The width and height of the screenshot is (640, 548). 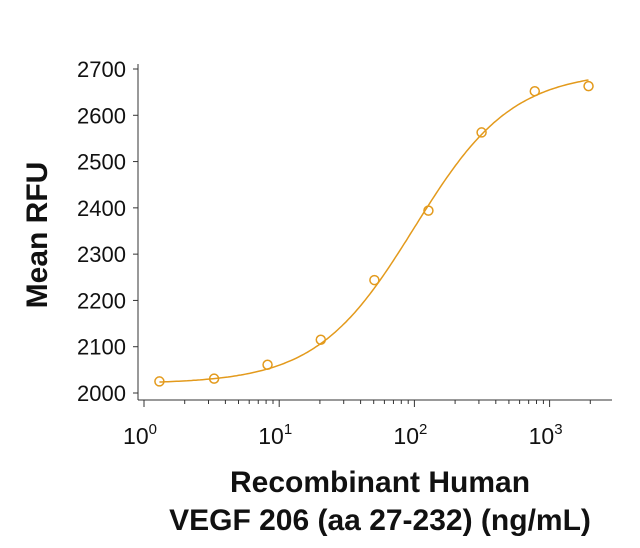 I want to click on y-tick-label: 2100, so click(x=101, y=347).